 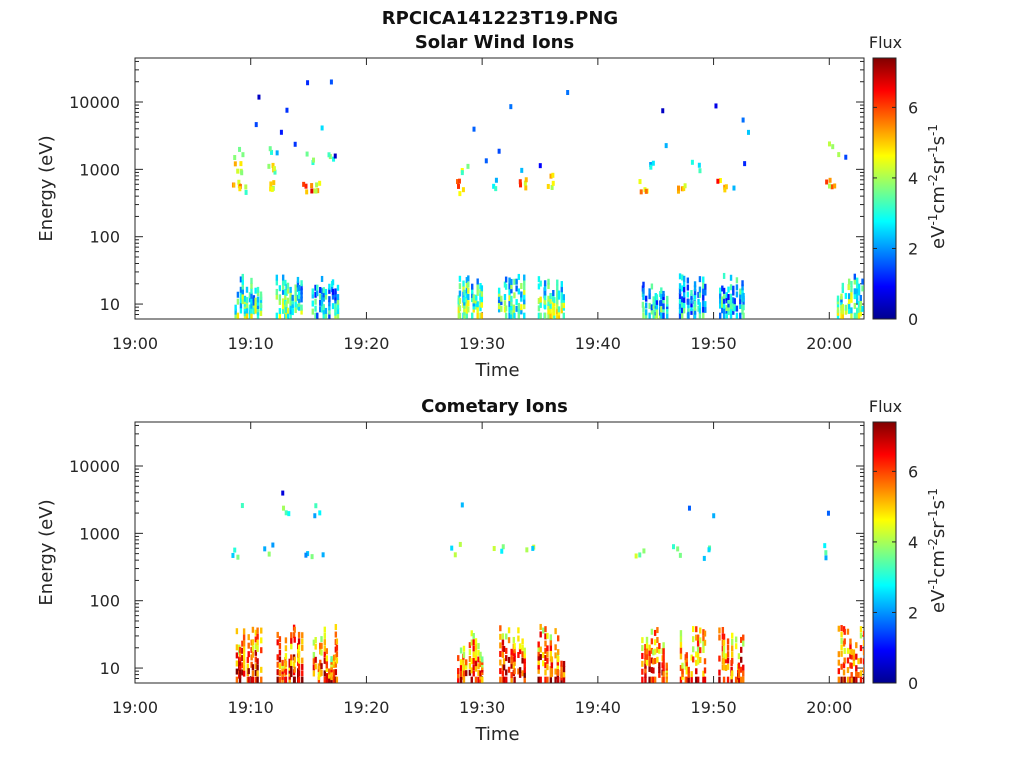 What do you see at coordinates (885, 42) in the screenshot?
I see `colorbar-title: Flux` at bounding box center [885, 42].